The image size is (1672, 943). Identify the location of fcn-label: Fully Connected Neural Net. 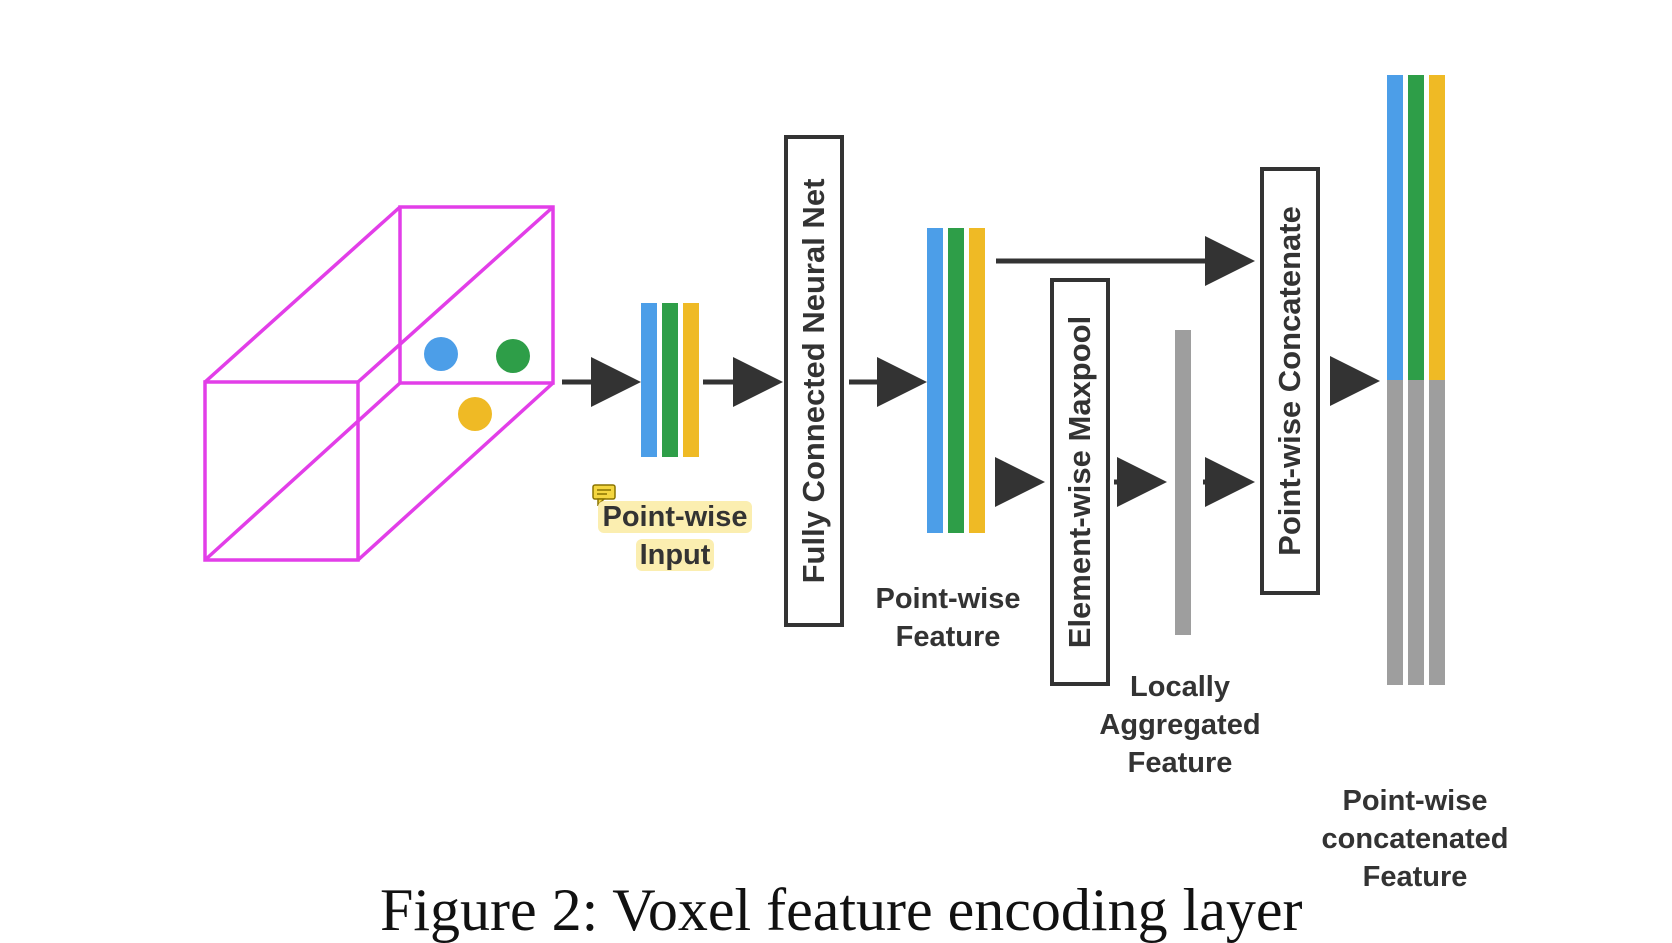
(813, 381).